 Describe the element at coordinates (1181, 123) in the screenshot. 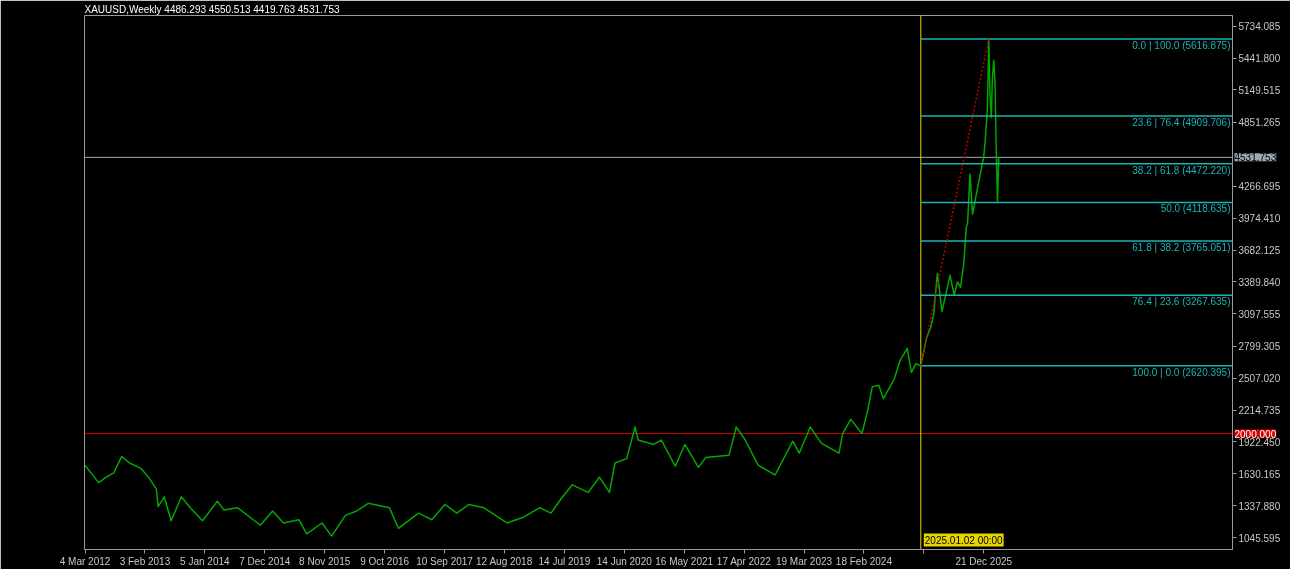

I see `series-label: 23.6 | 76.4 (4909.706)` at that location.